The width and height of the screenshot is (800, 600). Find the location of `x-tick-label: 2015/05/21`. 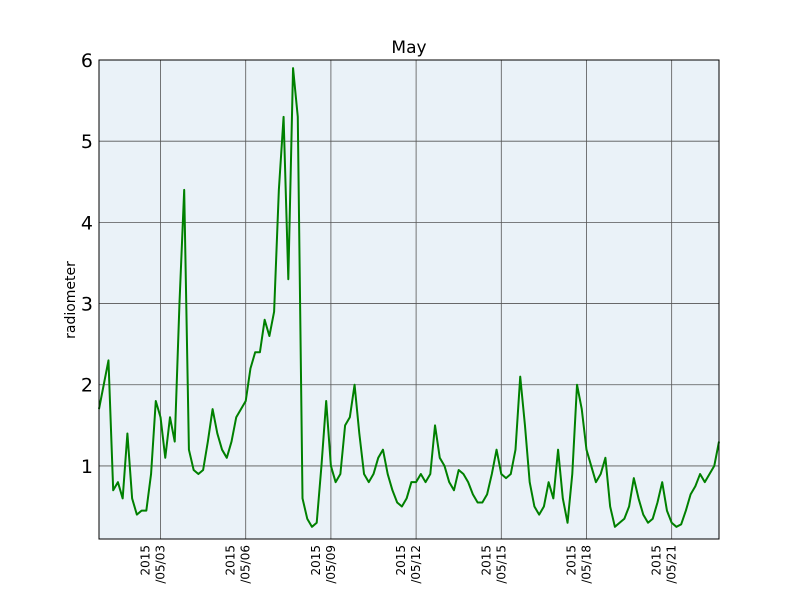

x-tick-label: 2015/05/21 is located at coordinates (664, 564).